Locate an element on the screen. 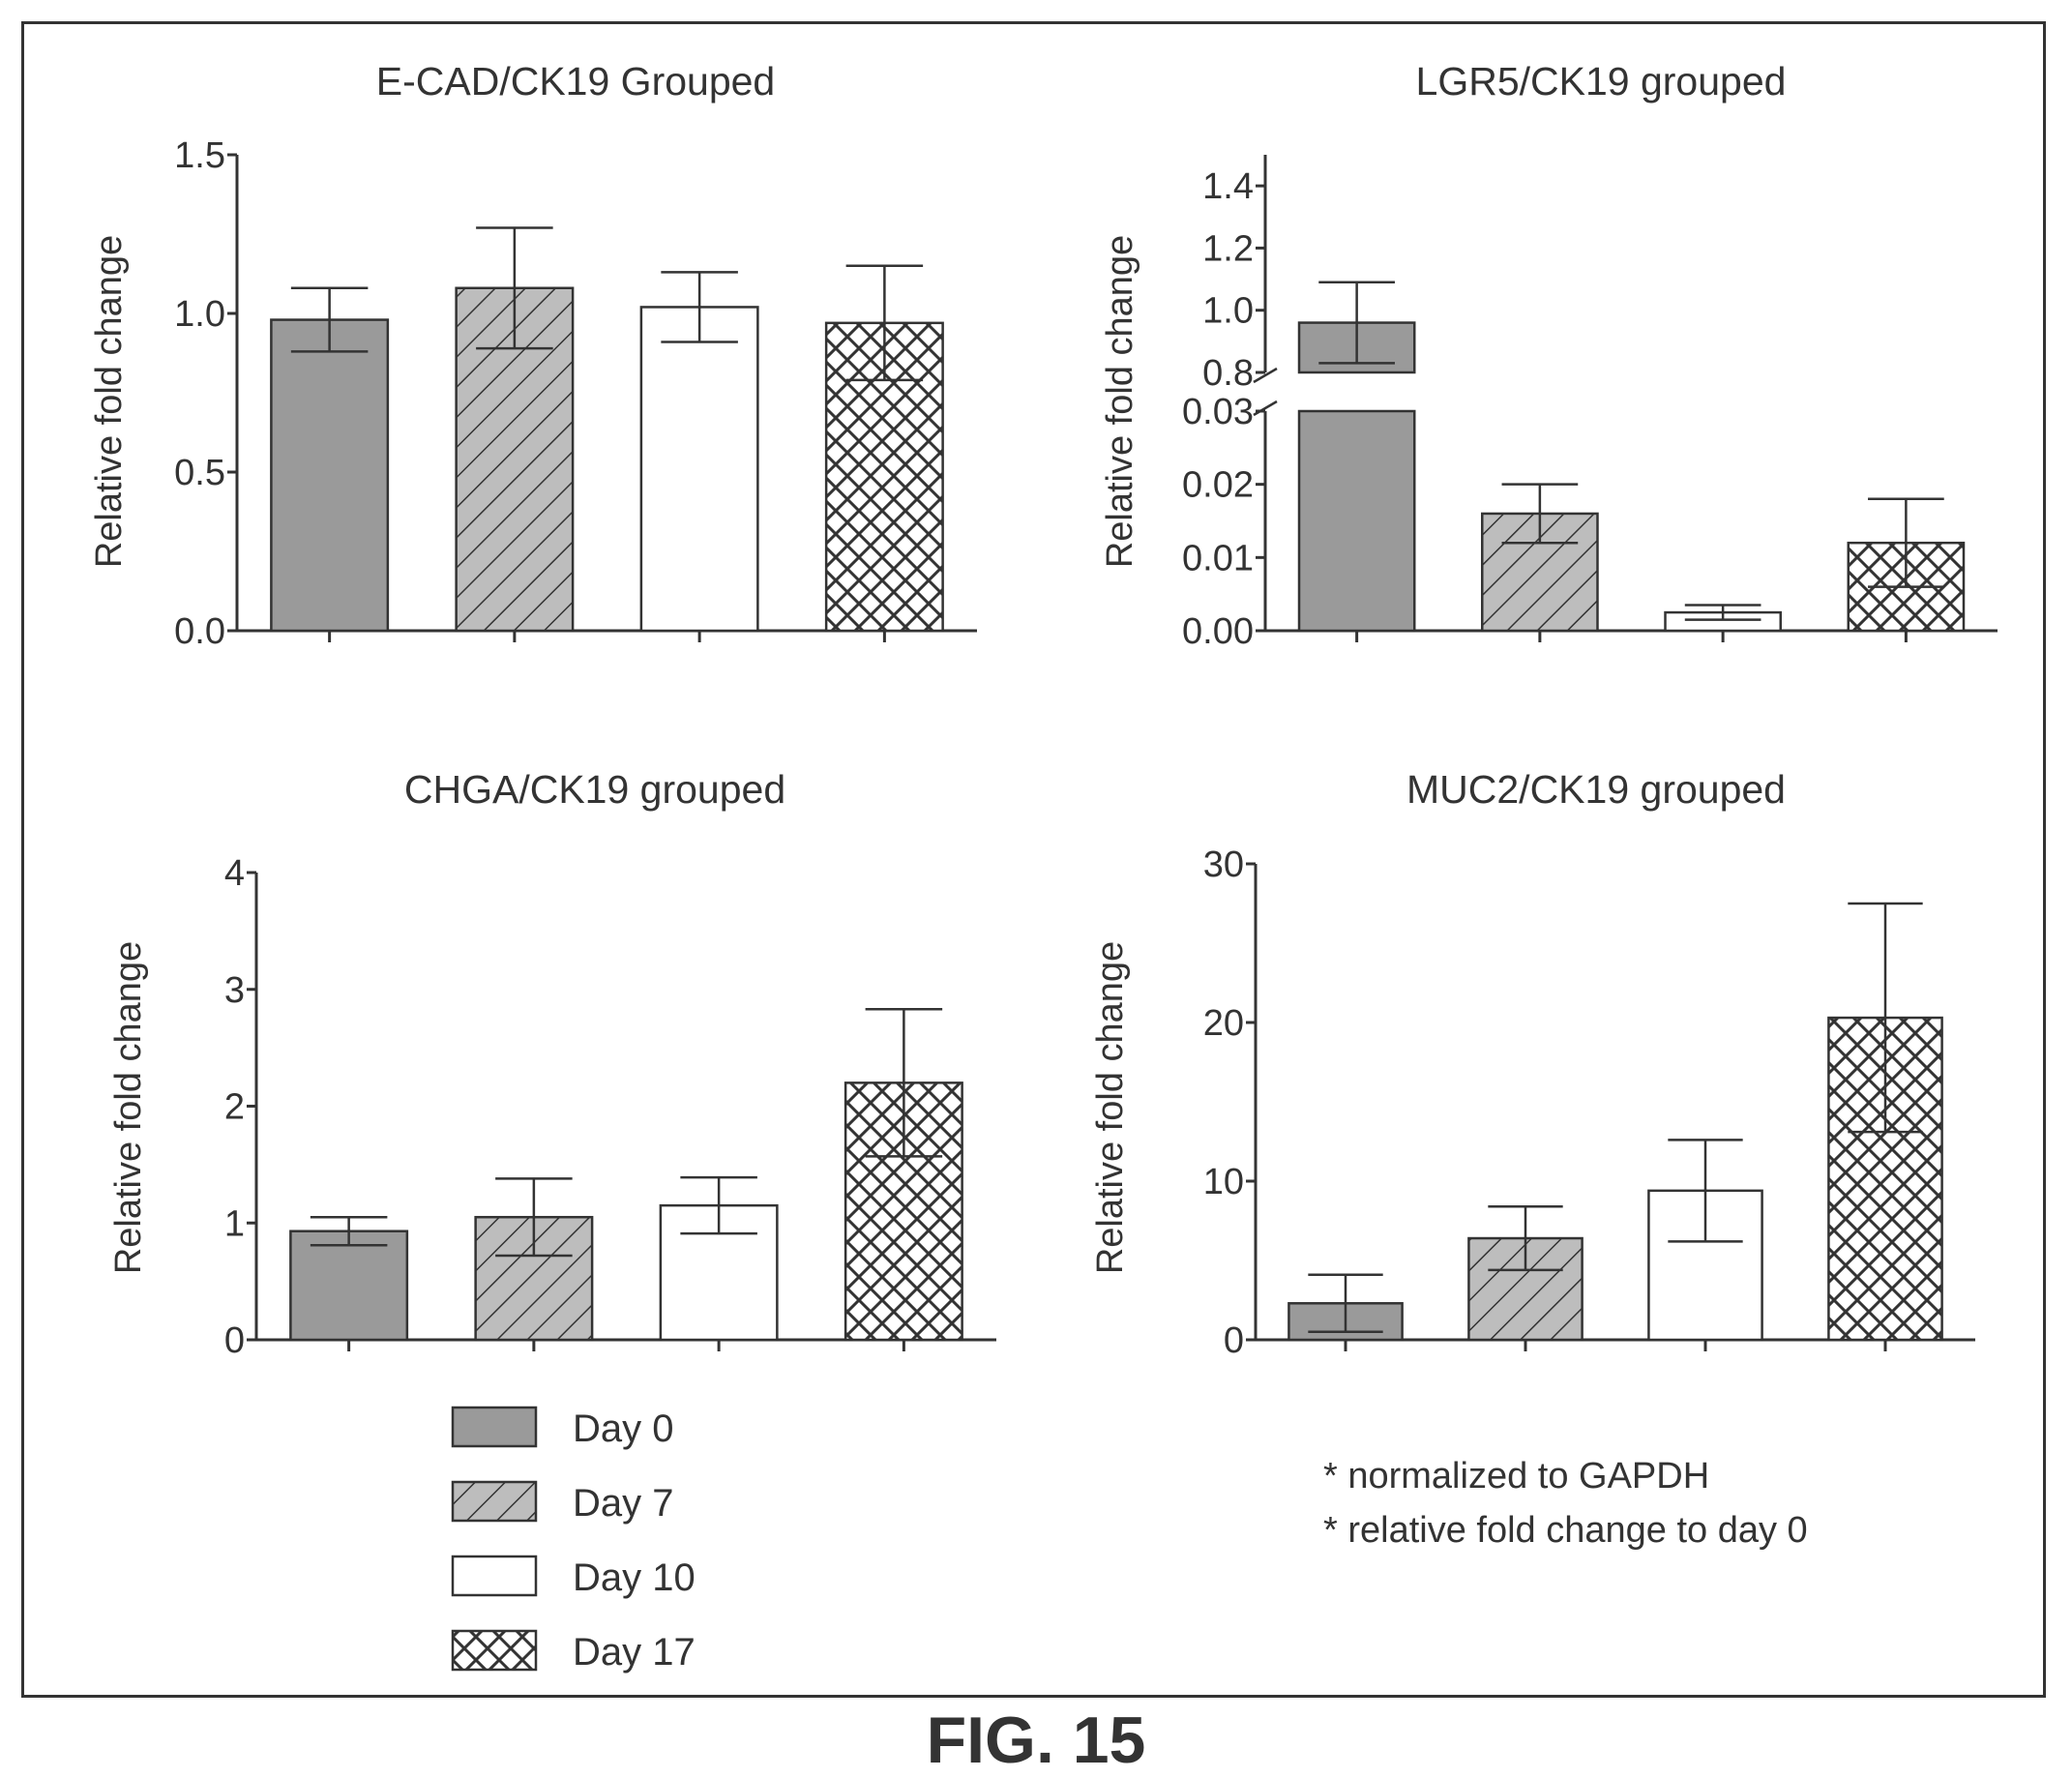 The width and height of the screenshot is (2072, 1778). legend-item-day-17: Day 17 is located at coordinates (573, 1651).